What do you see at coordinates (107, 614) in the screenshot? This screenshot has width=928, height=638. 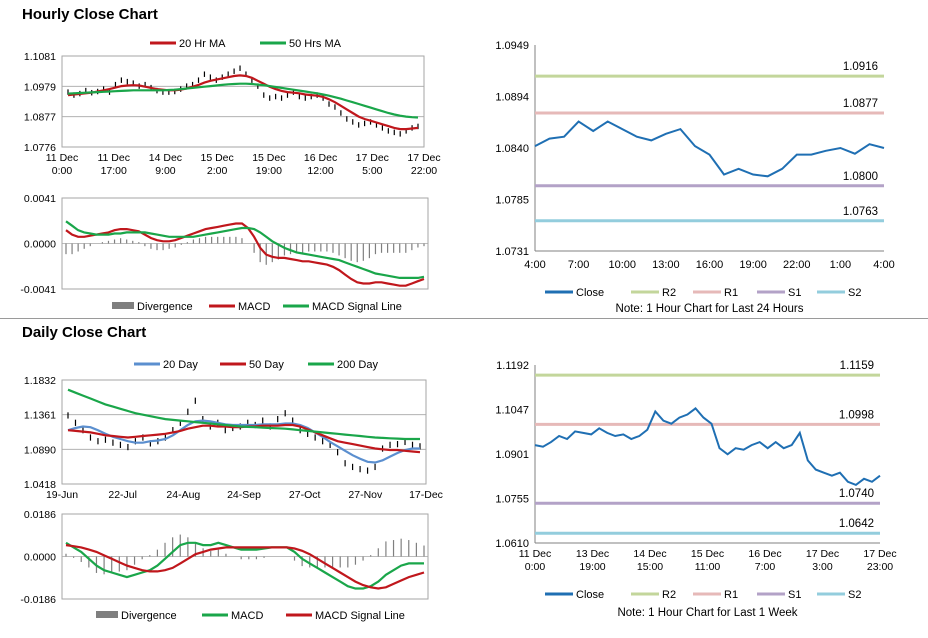 I see `daily-macd-legend-0-swatch` at bounding box center [107, 614].